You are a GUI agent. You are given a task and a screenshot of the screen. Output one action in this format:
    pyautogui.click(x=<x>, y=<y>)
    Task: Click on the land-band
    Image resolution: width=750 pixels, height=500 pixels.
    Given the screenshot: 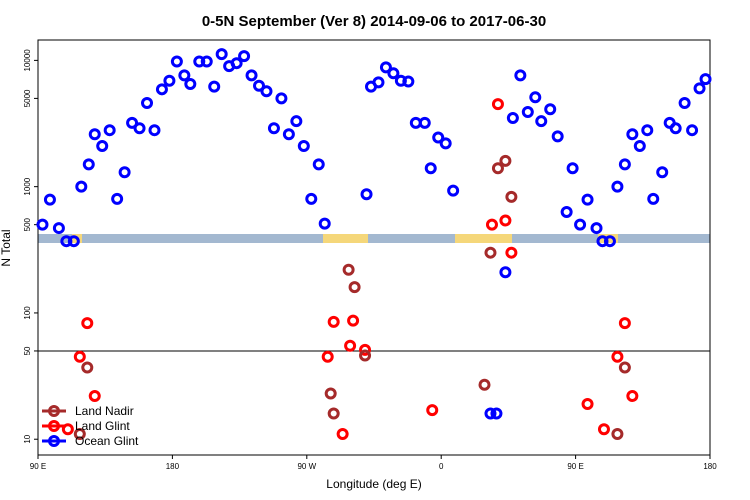 What is the action you would take?
    pyautogui.click(x=483, y=238)
    